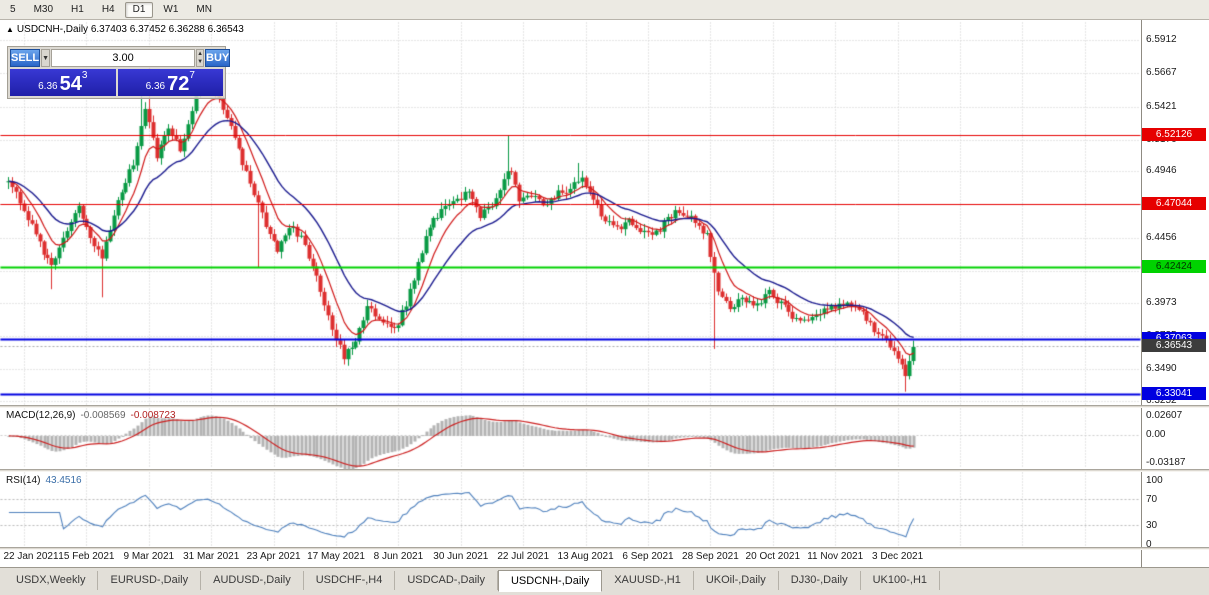 The width and height of the screenshot is (1209, 595). Describe the element at coordinates (1174, 346) in the screenshot. I see `current-price-badge: 6.36543` at that location.